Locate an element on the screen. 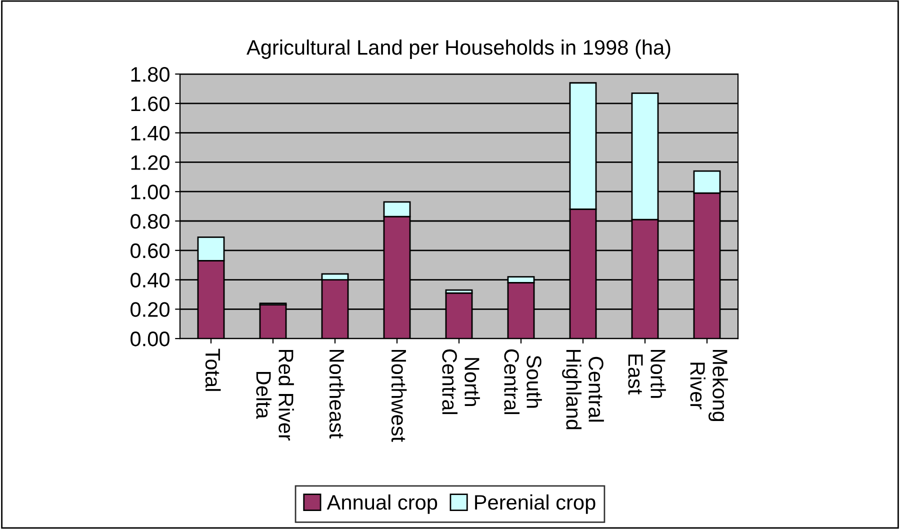  y-tick-label: 1.20 is located at coordinates (150, 162).